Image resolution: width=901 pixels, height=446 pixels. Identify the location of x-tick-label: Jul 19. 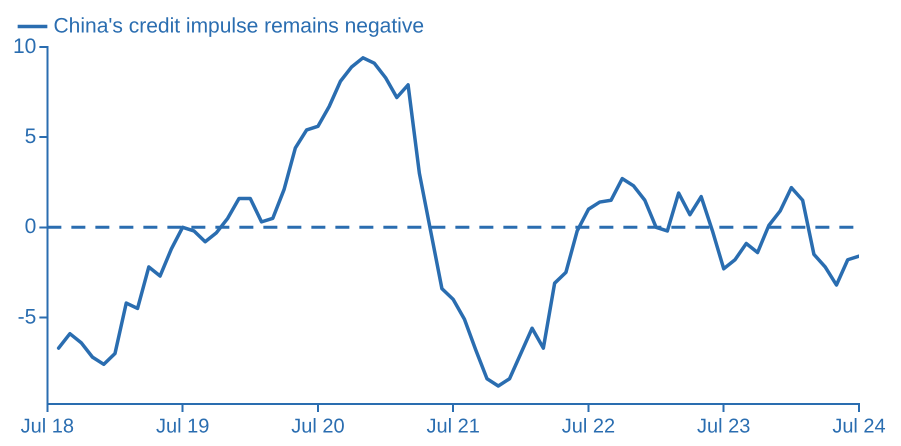
(183, 427).